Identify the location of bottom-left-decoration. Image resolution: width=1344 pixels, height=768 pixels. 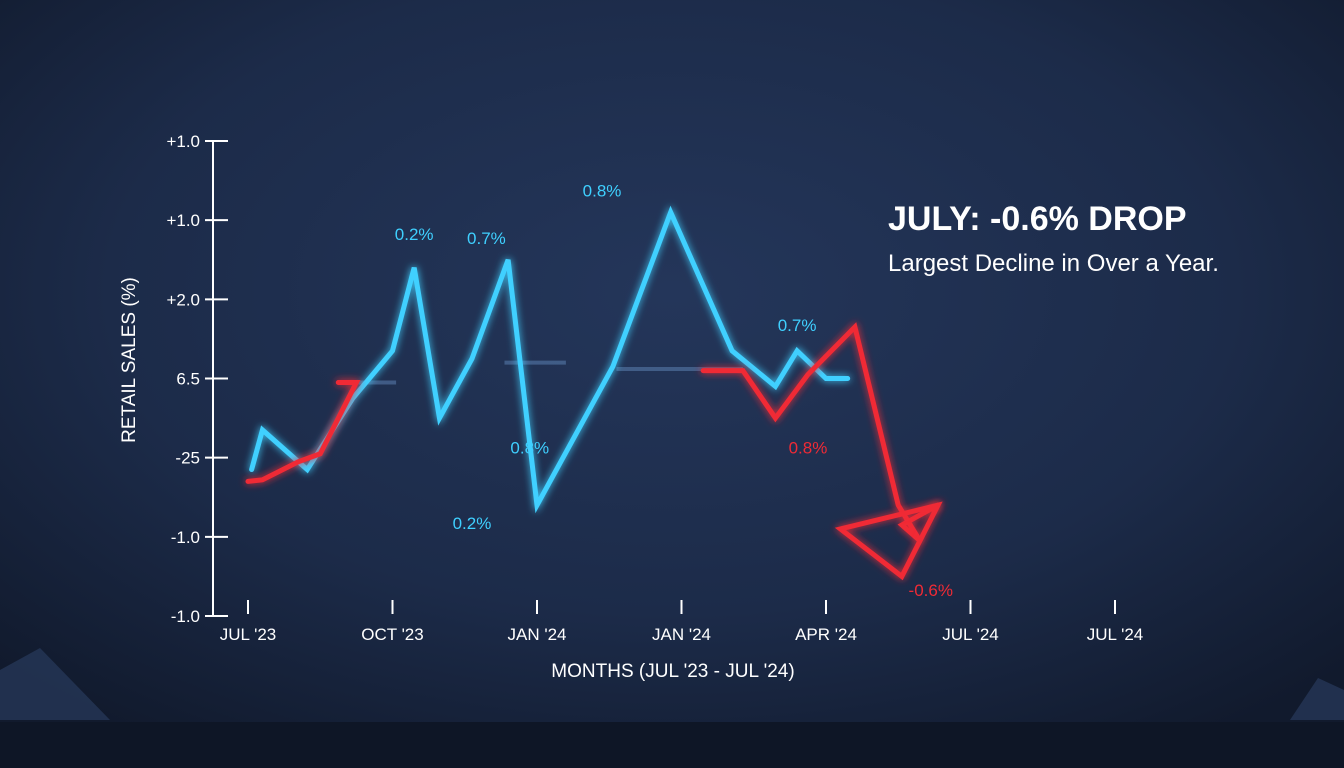
(55, 684).